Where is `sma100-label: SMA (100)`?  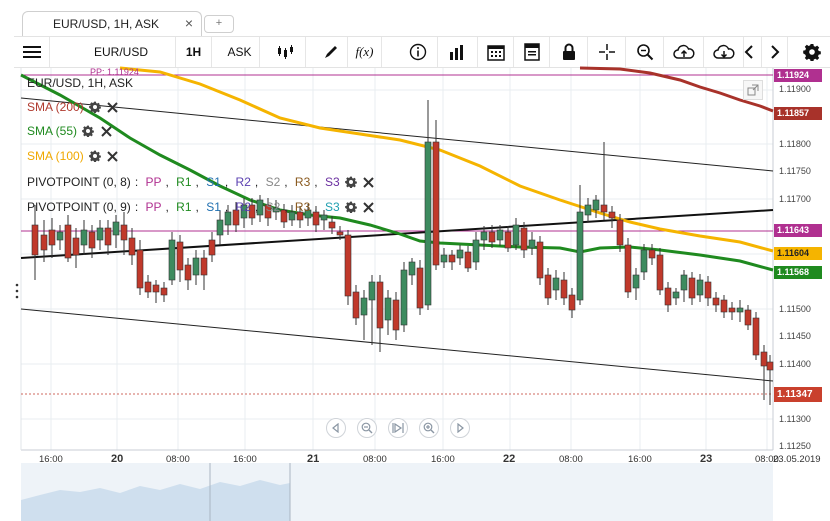 sma100-label: SMA (100) is located at coordinates (55, 156).